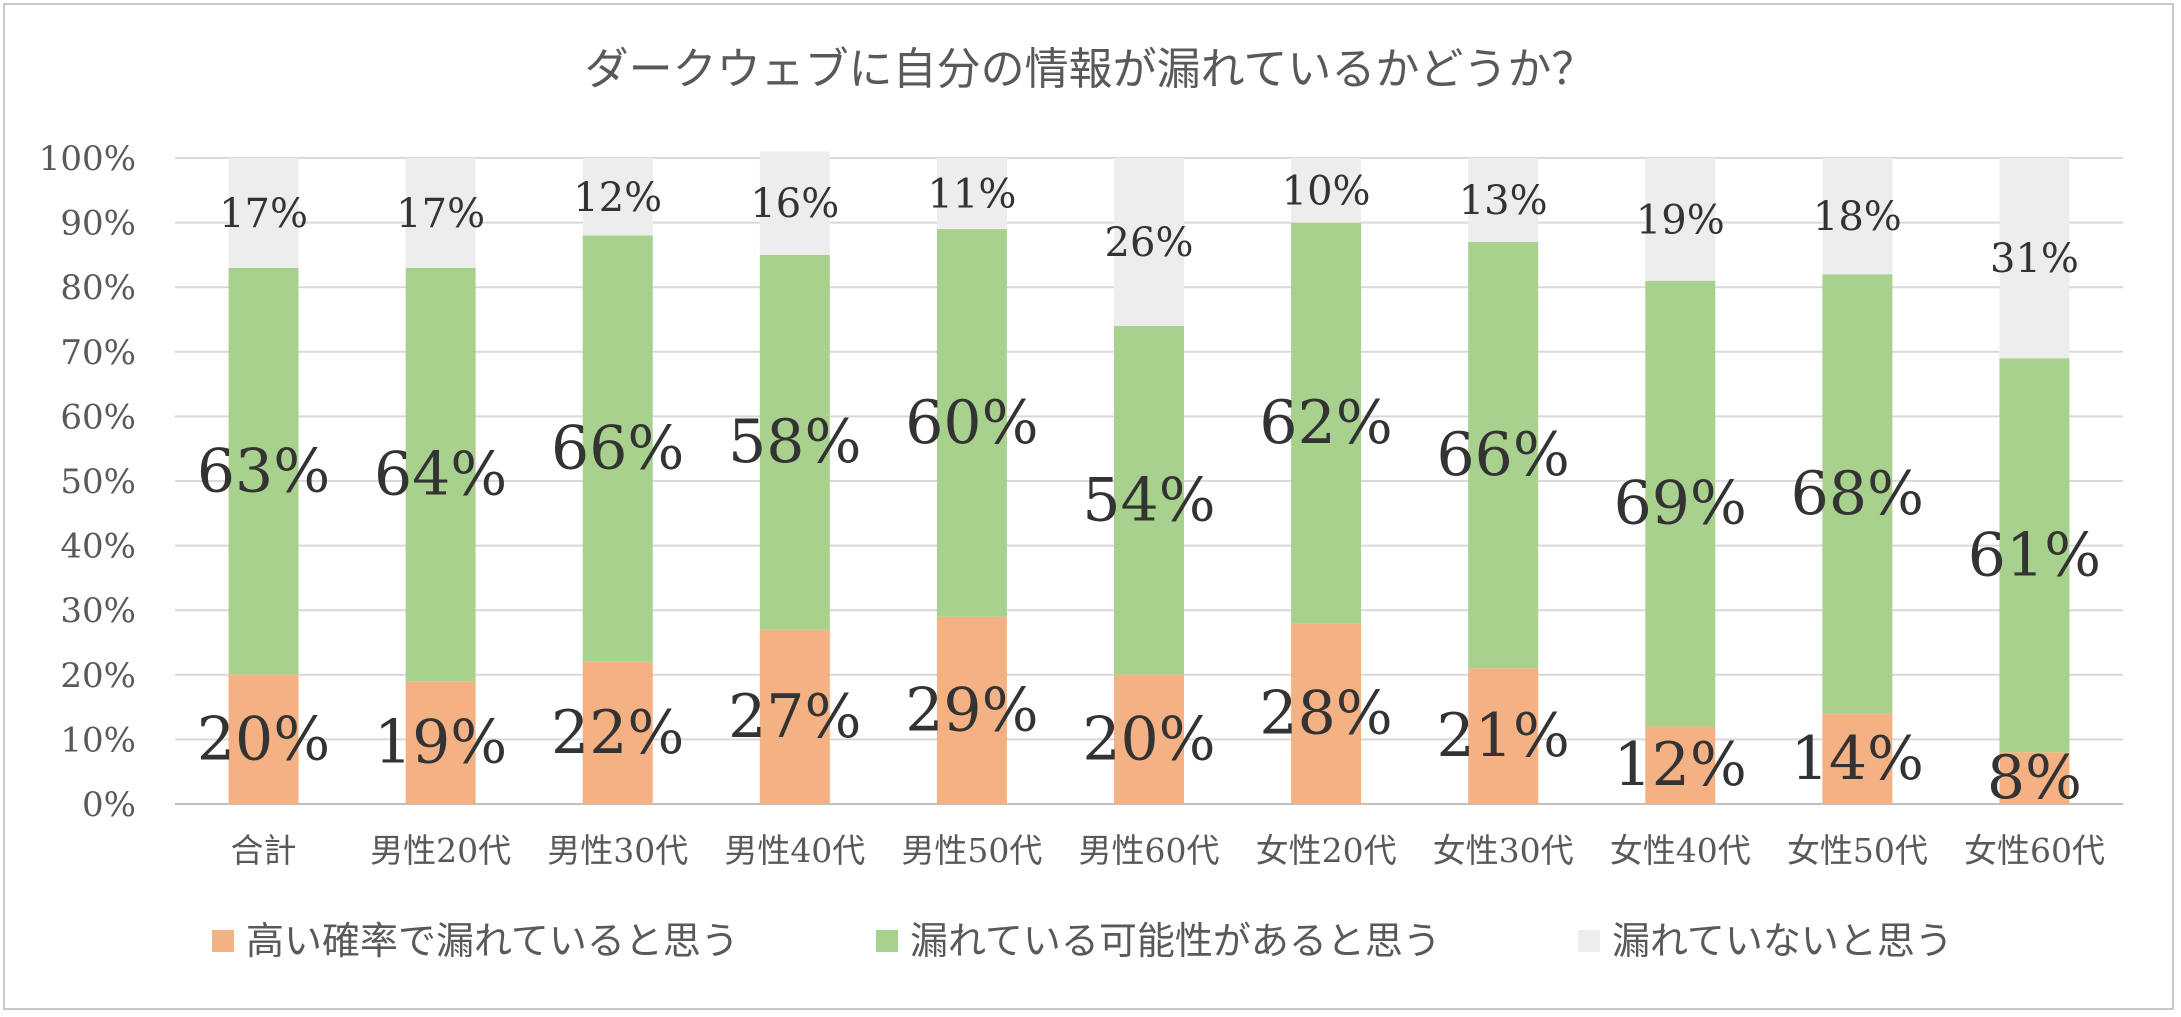 This screenshot has width=2181, height=1017. I want to click on data-label: 16%, so click(794, 204).